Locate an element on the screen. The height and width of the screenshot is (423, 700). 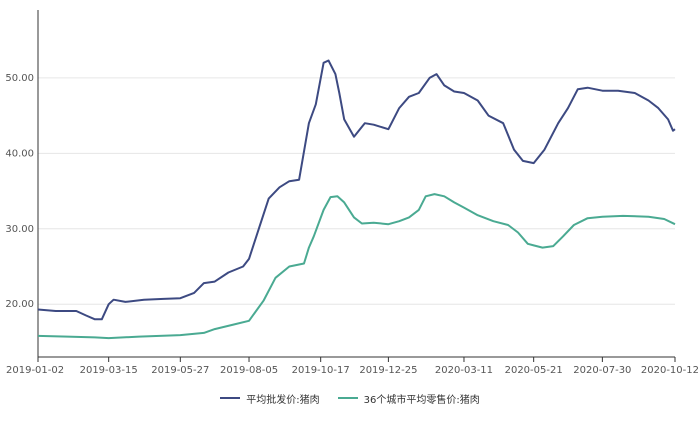
y-tick-label: 30.00 is located at coordinates (19, 229).